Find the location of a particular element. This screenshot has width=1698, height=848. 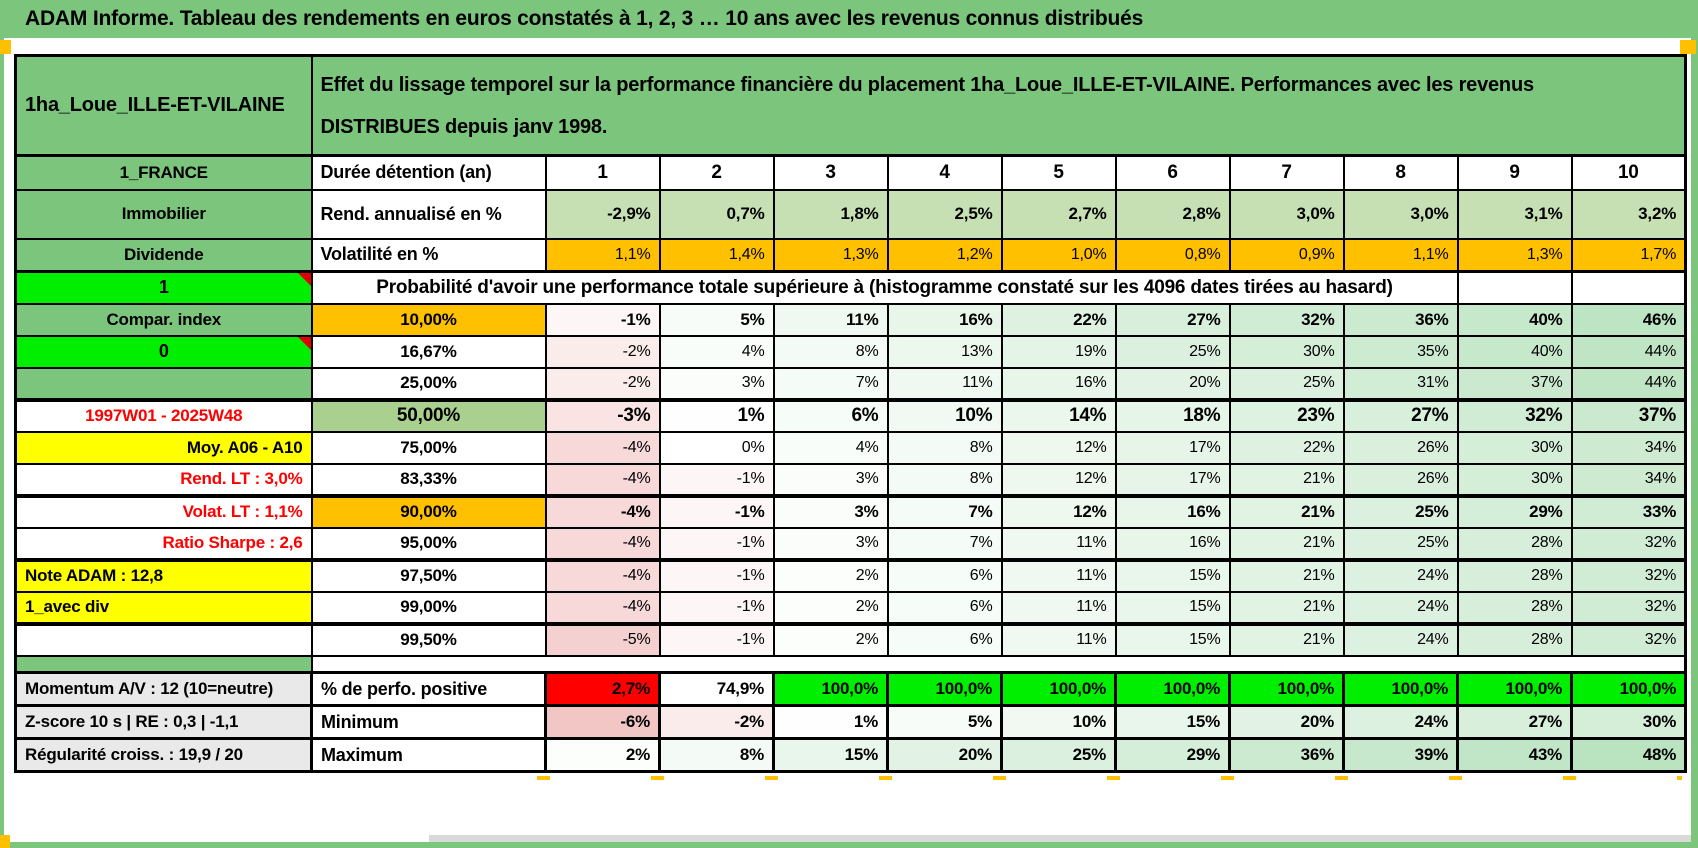

probability-value: -2% is located at coordinates (602, 383).